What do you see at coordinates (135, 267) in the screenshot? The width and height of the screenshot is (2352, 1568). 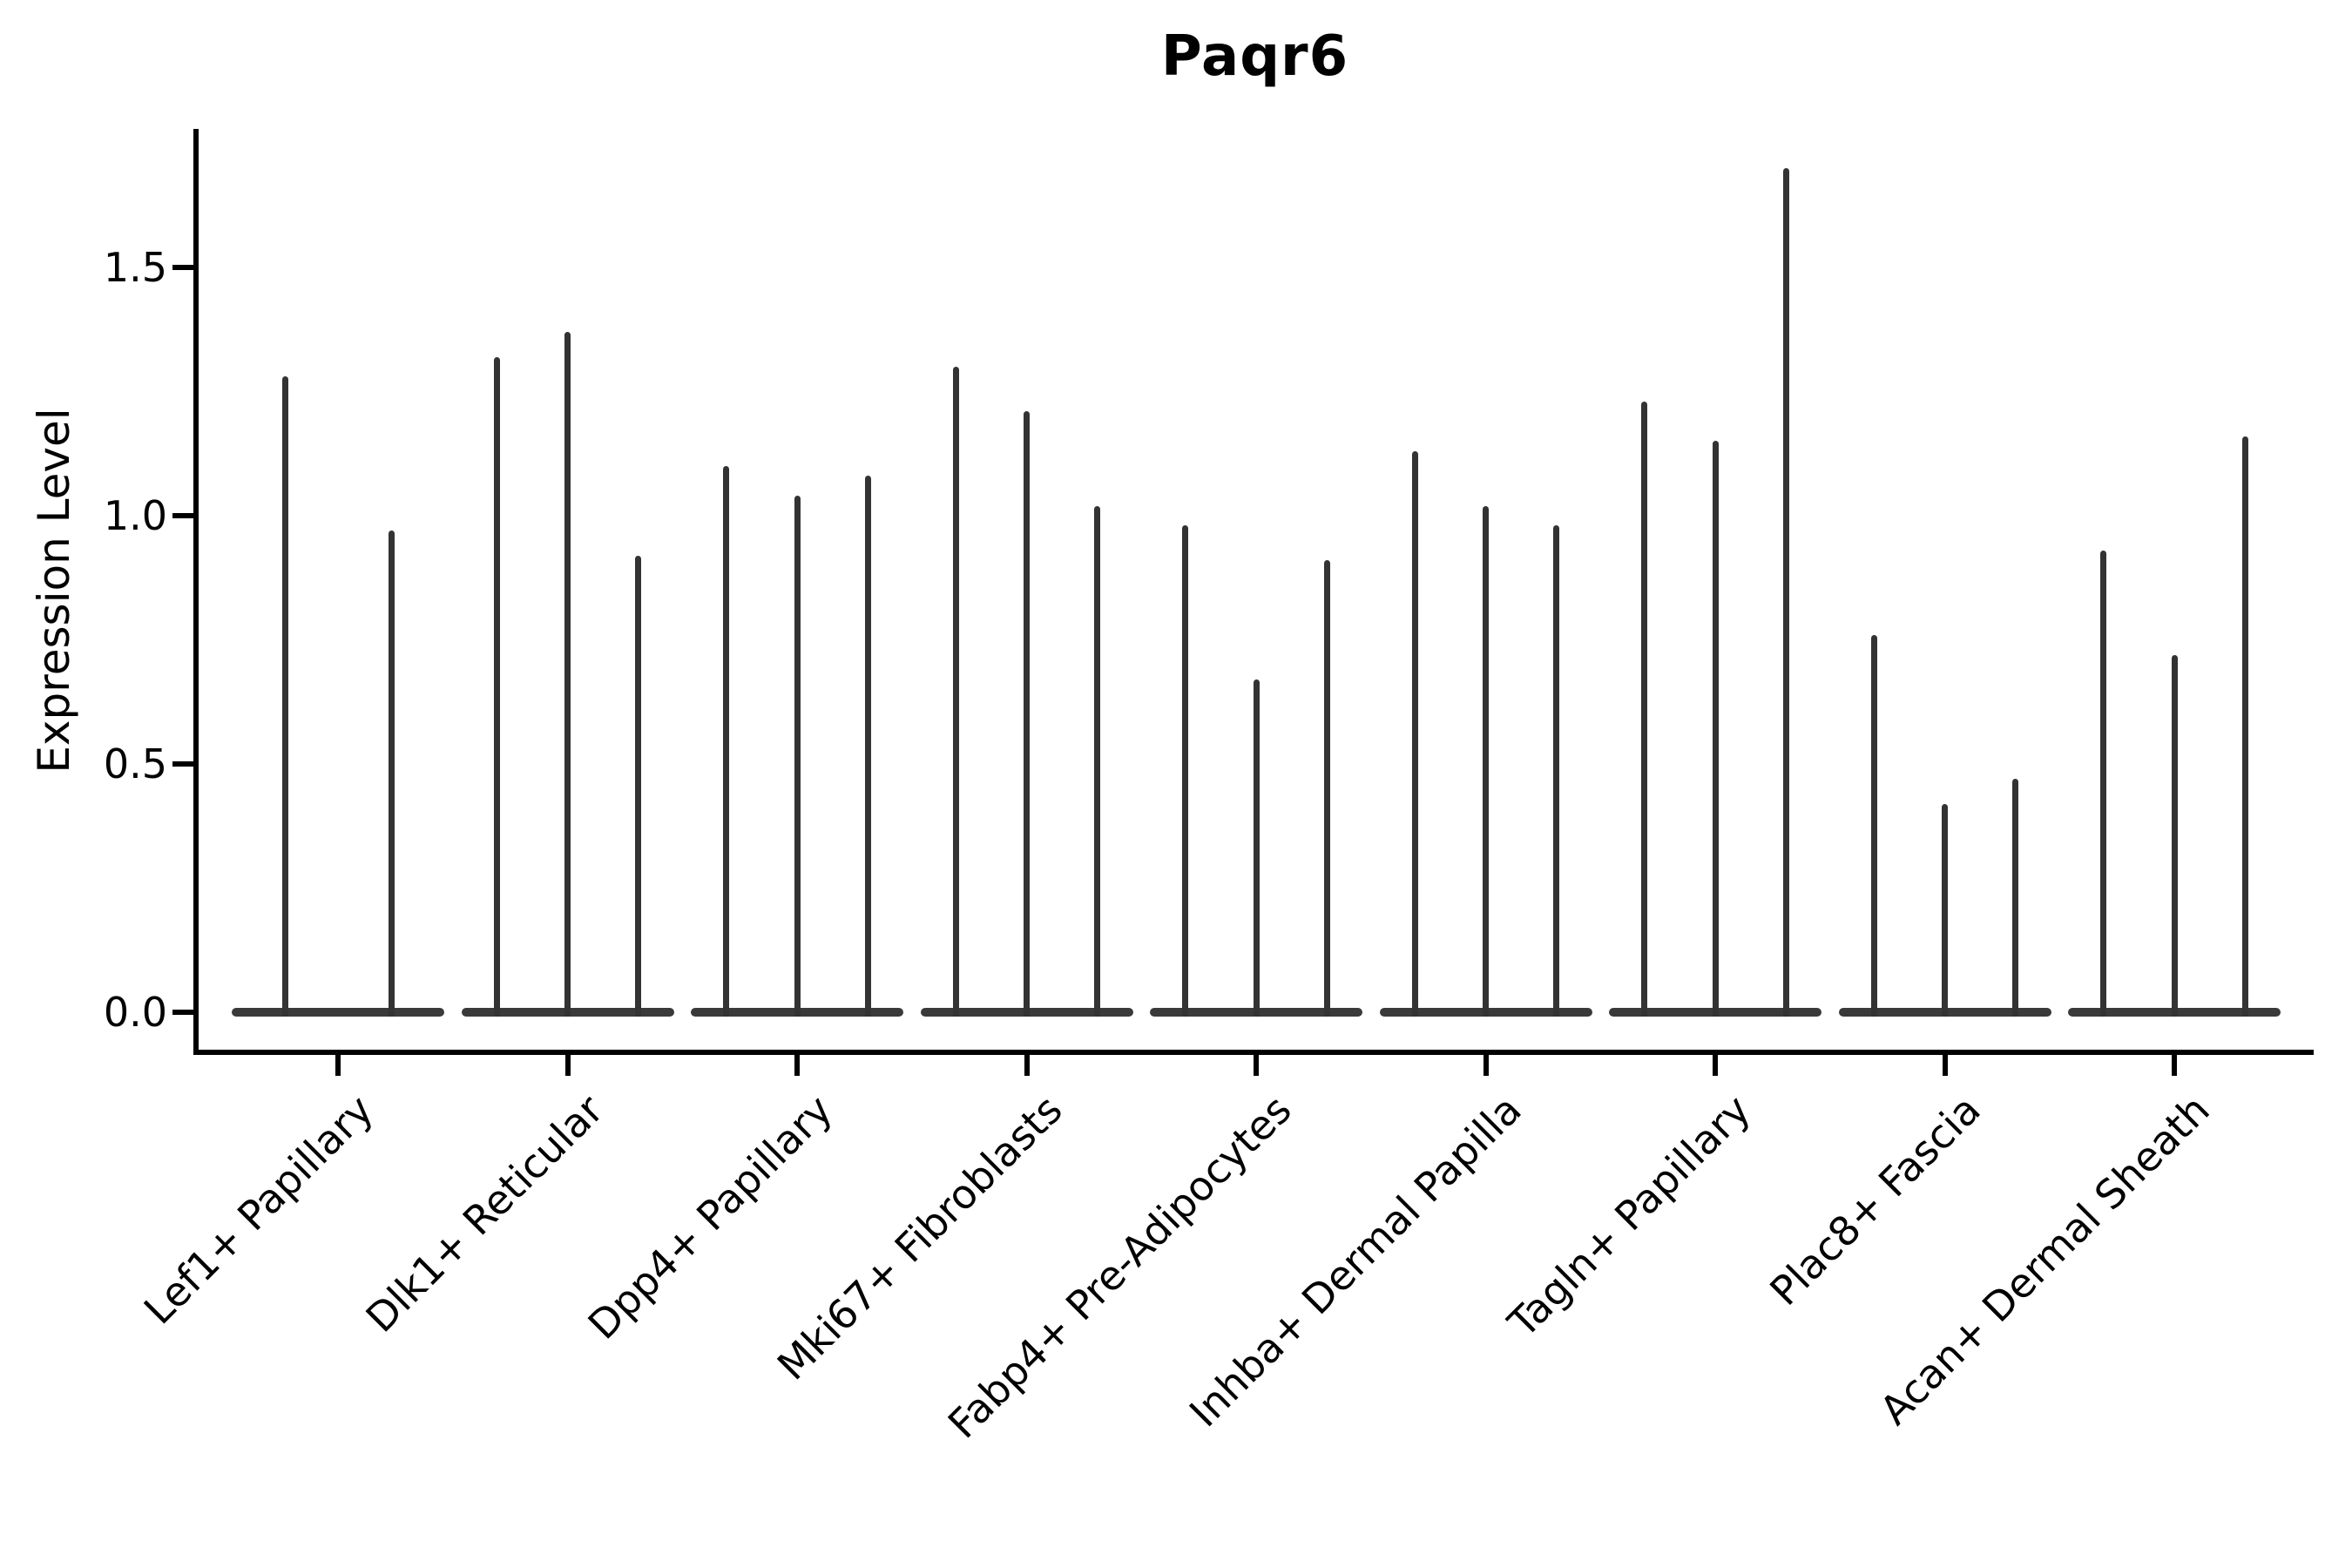 I see `y-tick-label: 1.5` at bounding box center [135, 267].